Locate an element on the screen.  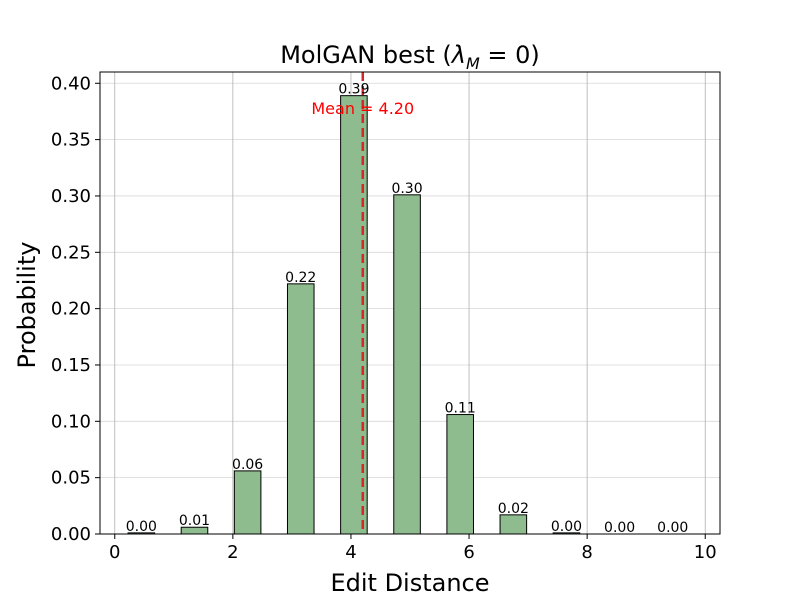
title-subscript: M is located at coordinates (473, 63).